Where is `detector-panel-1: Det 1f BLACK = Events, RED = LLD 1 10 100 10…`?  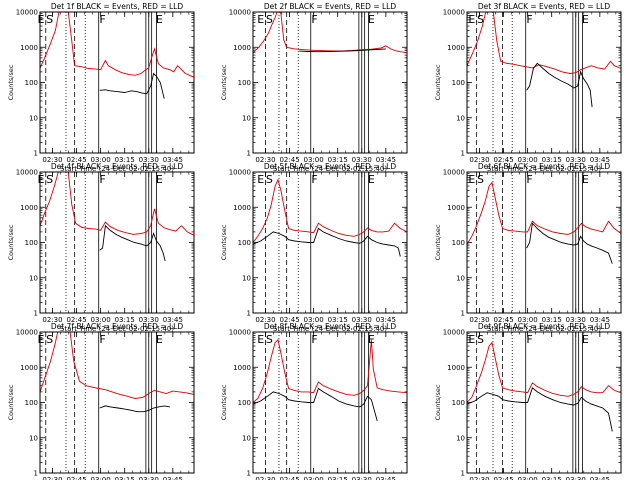 detector-panel-1: Det 1f BLACK = Events, RED = LLD 1 10 100 10… is located at coordinates (101, 87).